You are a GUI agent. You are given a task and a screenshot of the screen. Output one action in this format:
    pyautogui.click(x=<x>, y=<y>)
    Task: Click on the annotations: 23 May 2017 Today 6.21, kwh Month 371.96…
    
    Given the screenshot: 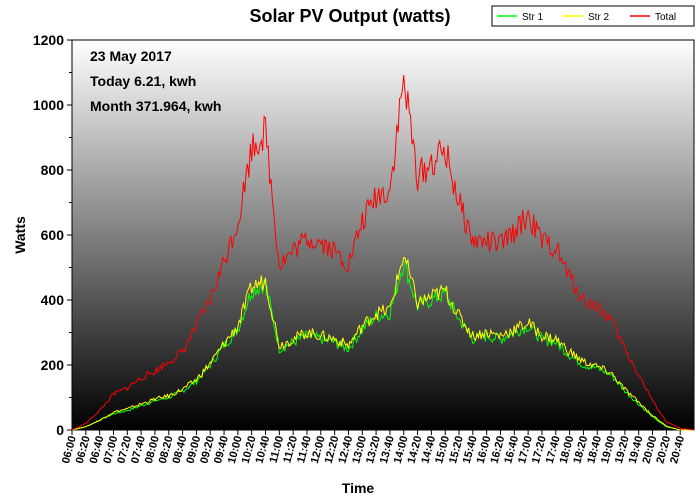 What is the action you would take?
    pyautogui.click(x=155, y=81)
    